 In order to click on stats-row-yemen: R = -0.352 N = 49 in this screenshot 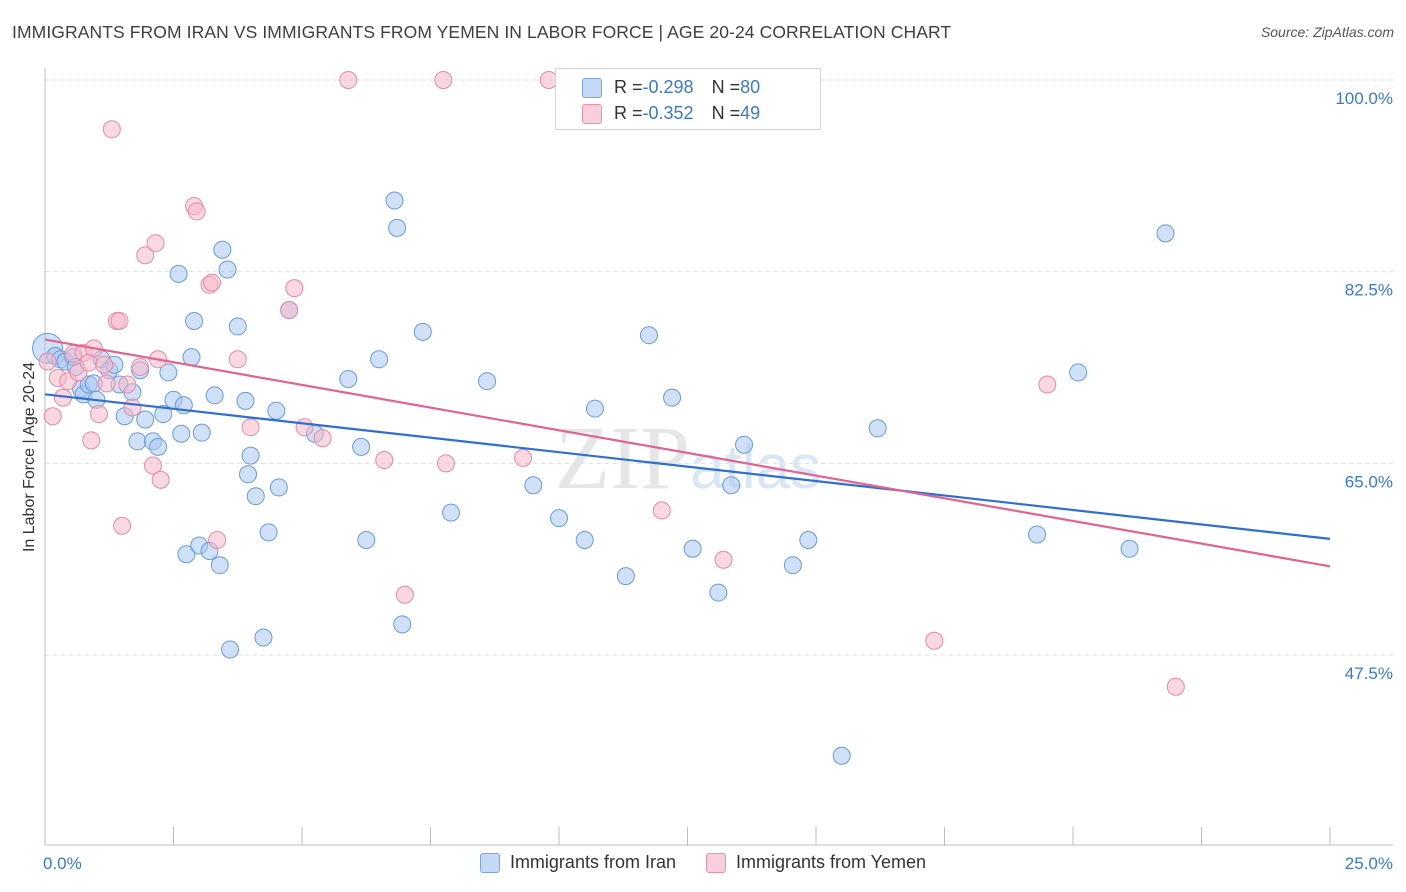, I will do `click(671, 113)`.